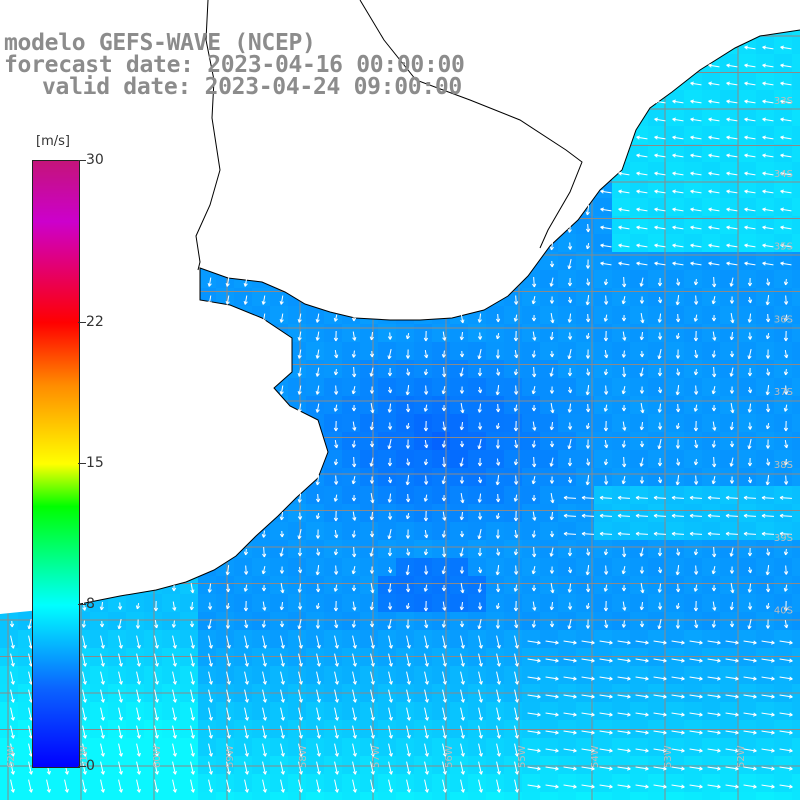 The width and height of the screenshot is (800, 800). What do you see at coordinates (11, 756) in the screenshot?
I see `longitude-label: 62W` at bounding box center [11, 756].